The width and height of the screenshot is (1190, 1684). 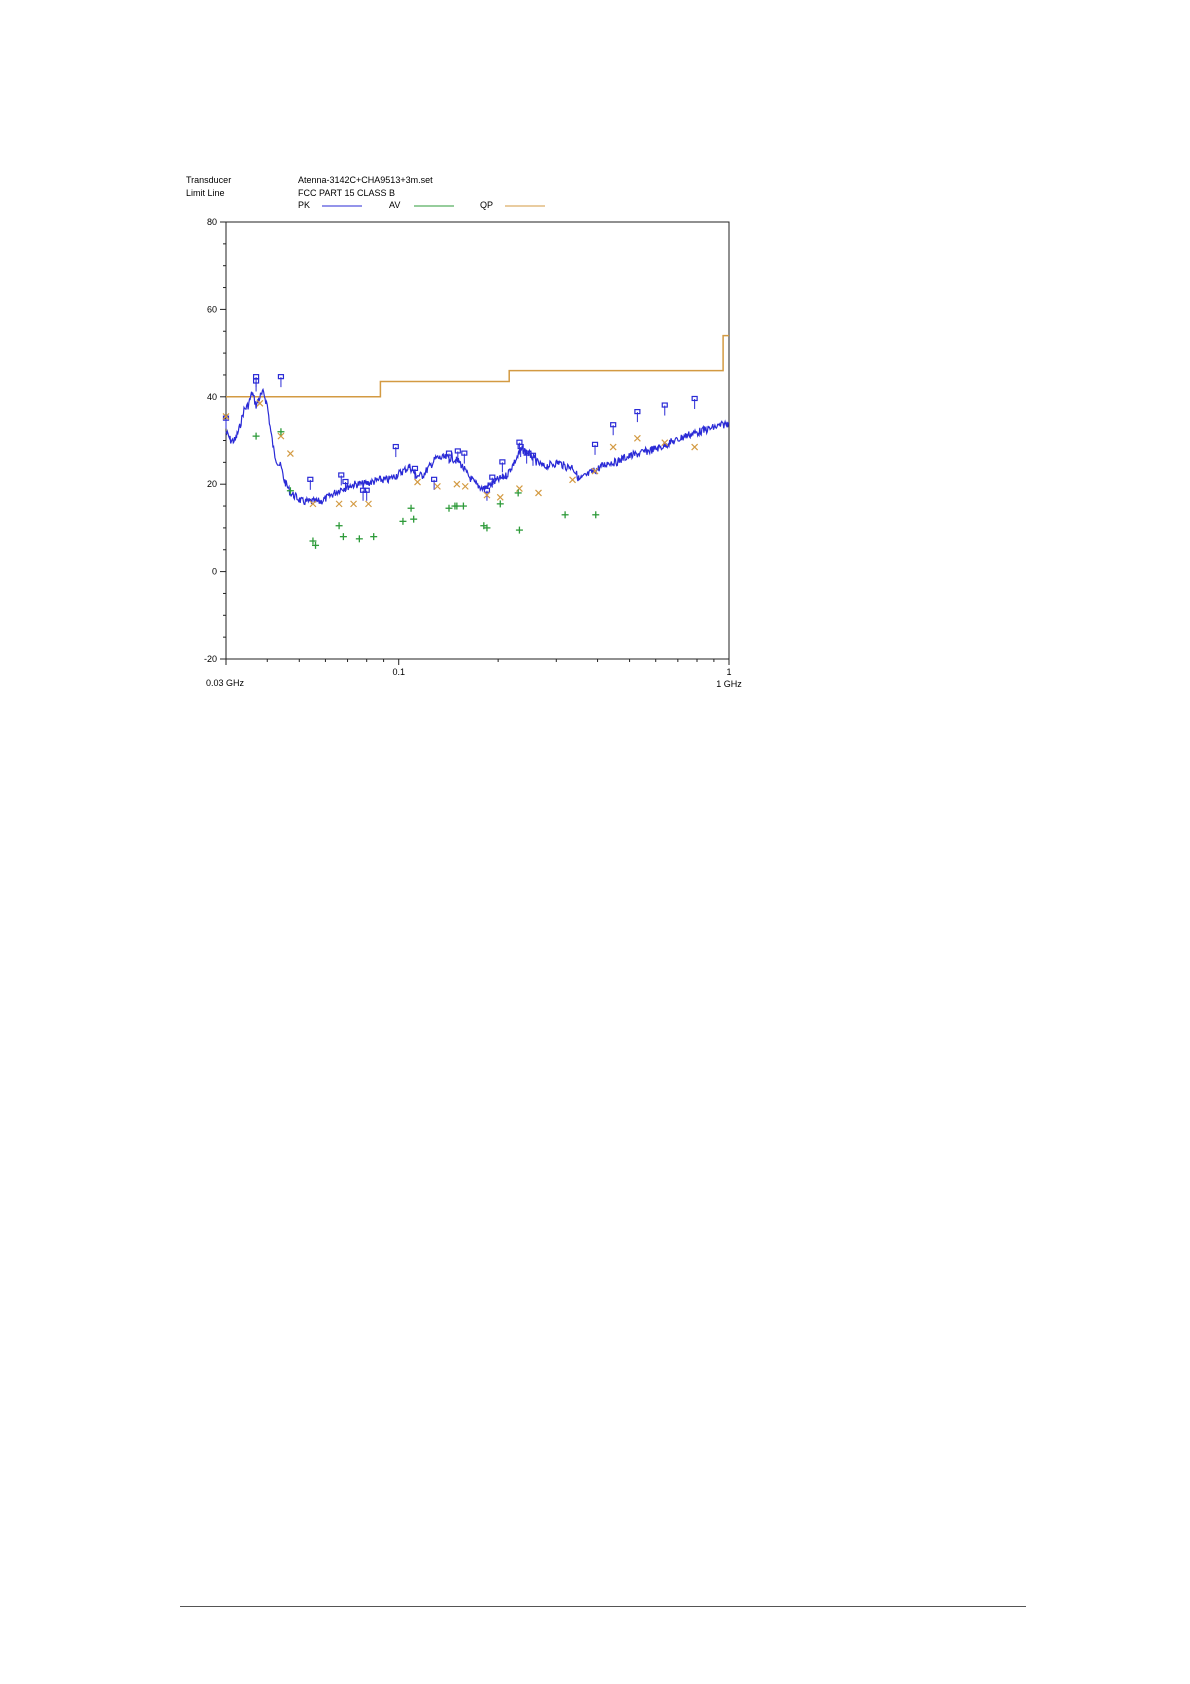 What do you see at coordinates (395, 205) in the screenshot?
I see `legend-av-label: AV` at bounding box center [395, 205].